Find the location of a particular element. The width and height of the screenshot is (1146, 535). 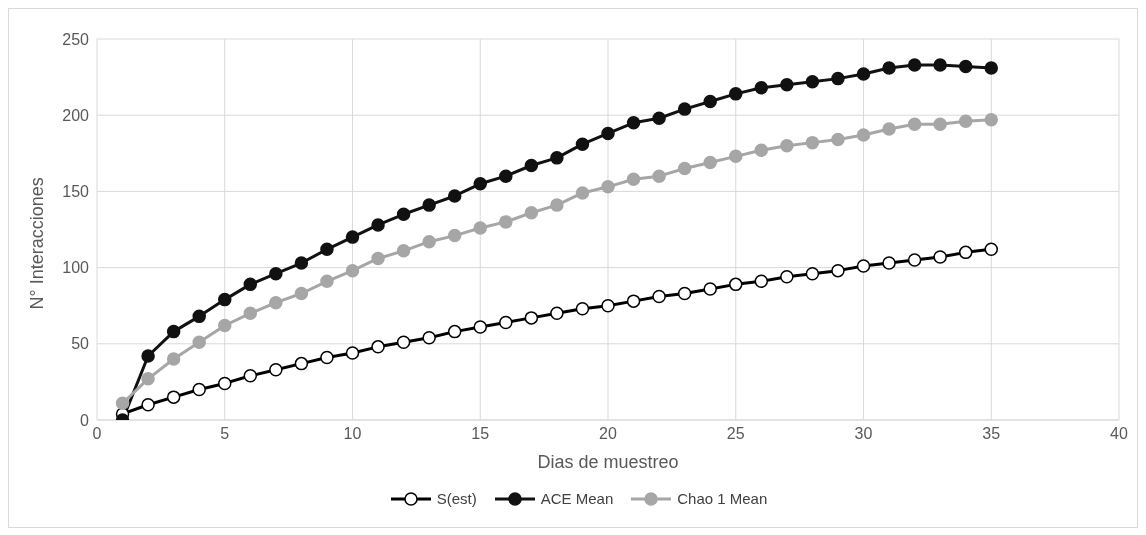

y-tick-label: 100 is located at coordinates (76, 268).